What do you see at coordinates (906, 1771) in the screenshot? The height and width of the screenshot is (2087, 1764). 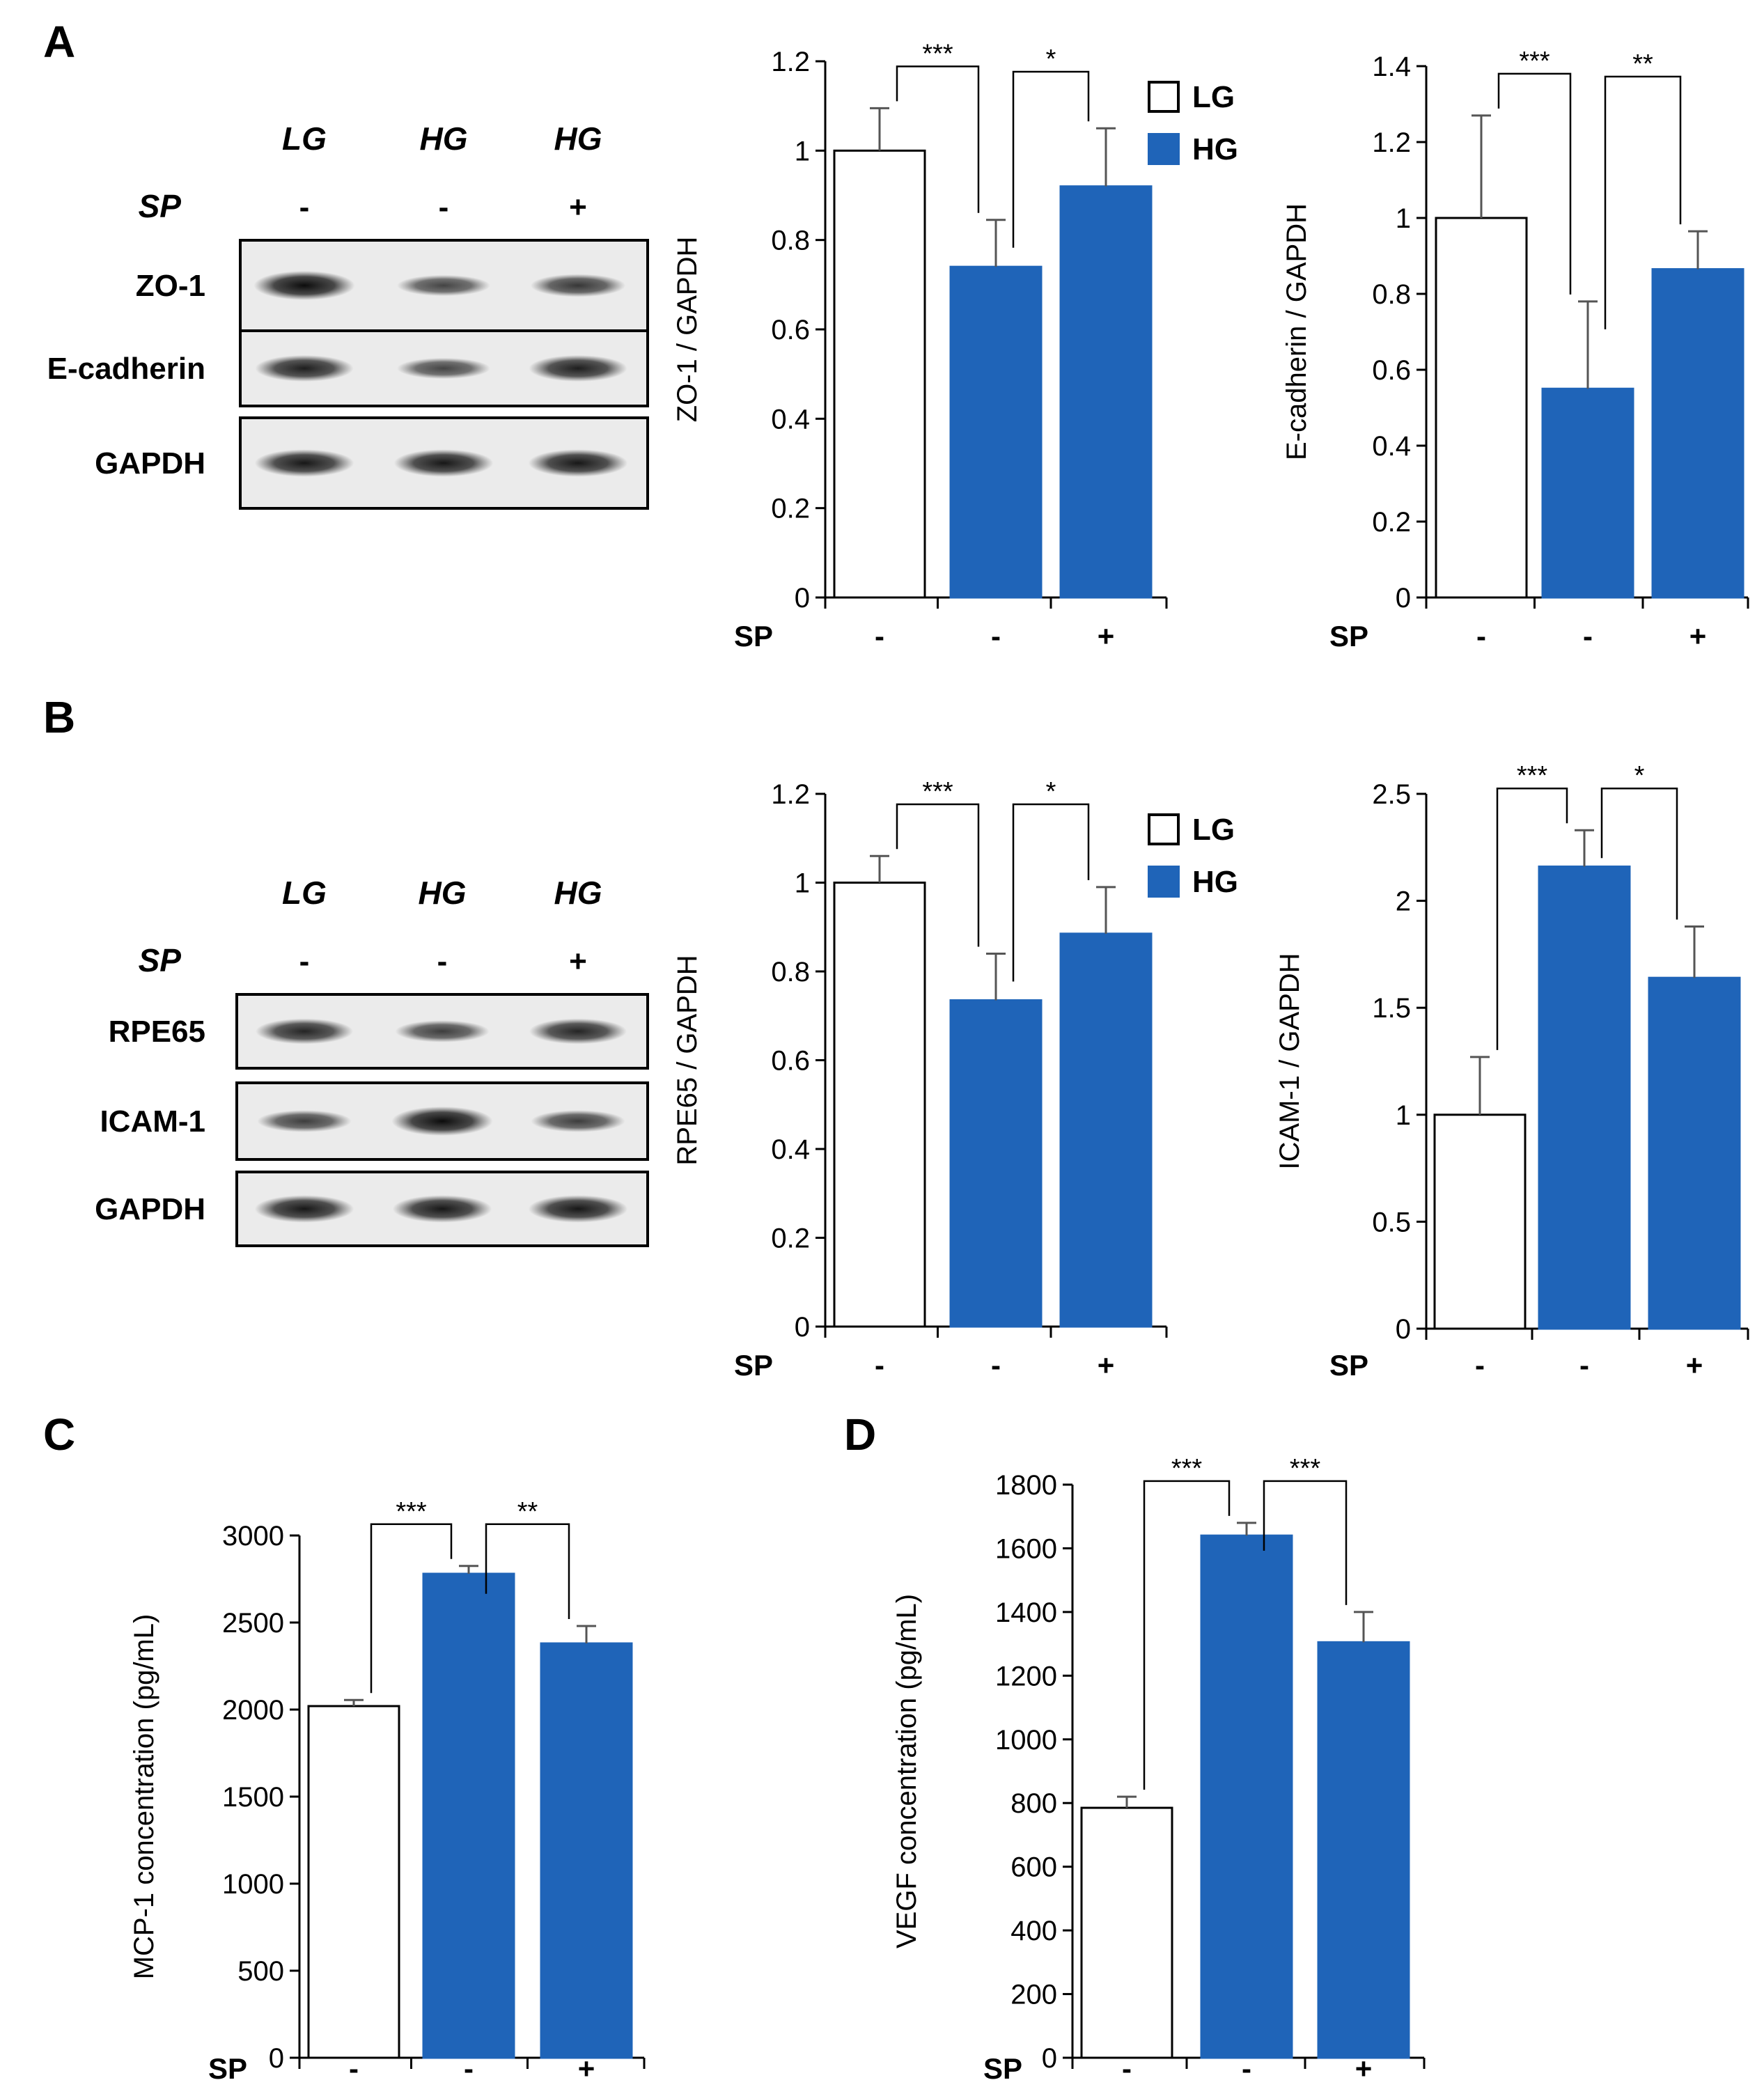 I see `y-axis-label: VEGF concentration (pg/mL)` at bounding box center [906, 1771].